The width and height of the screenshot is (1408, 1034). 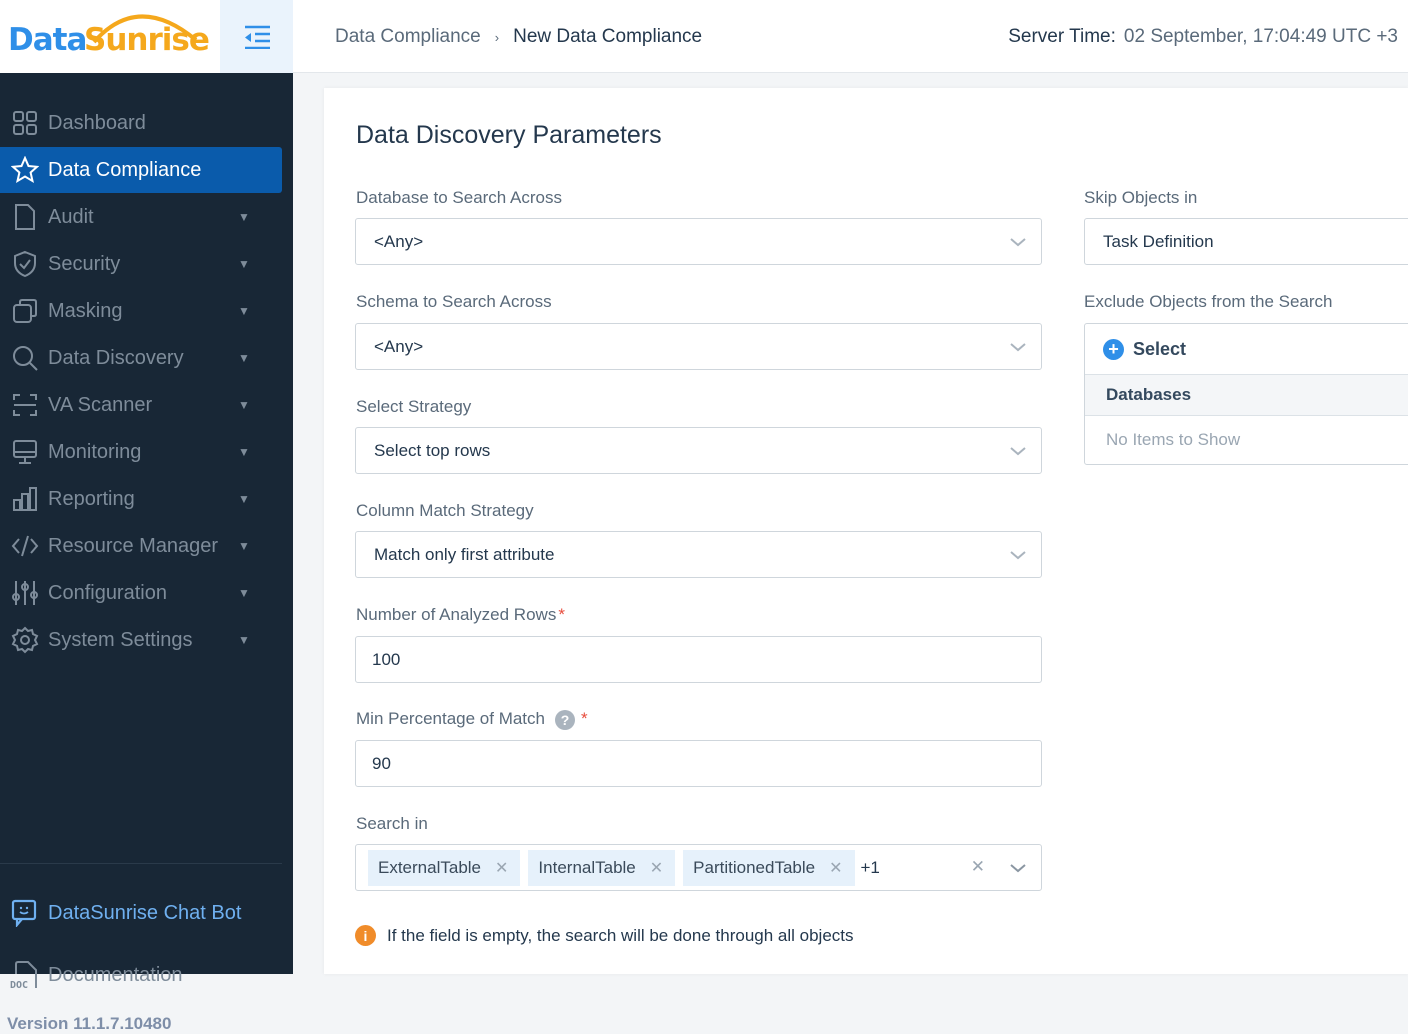 I want to click on sidebar-item-label: Audit, so click(x=71, y=216).